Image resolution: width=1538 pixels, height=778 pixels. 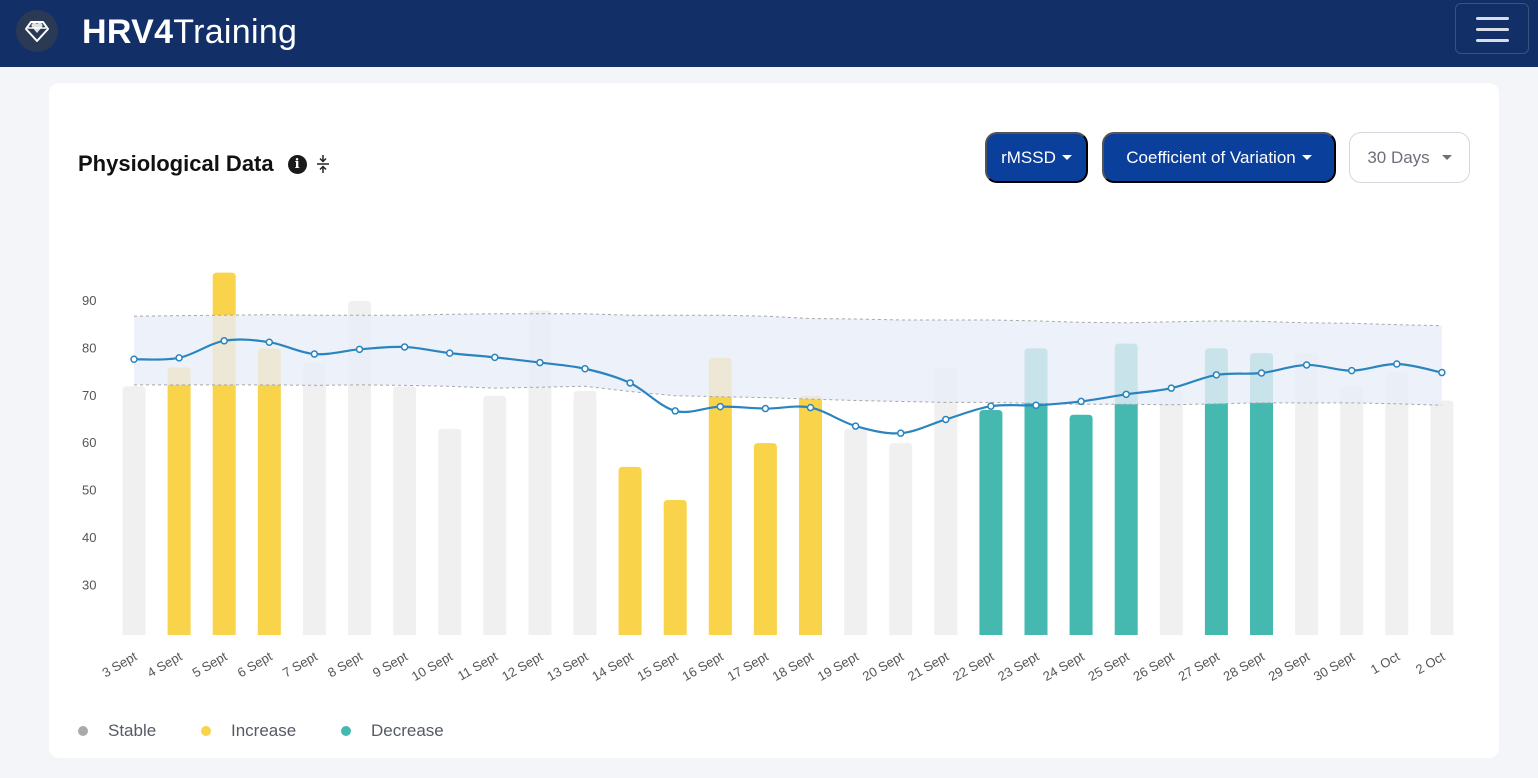 What do you see at coordinates (1398, 157) in the screenshot?
I see `range-dropdown-label: 30 Days` at bounding box center [1398, 157].